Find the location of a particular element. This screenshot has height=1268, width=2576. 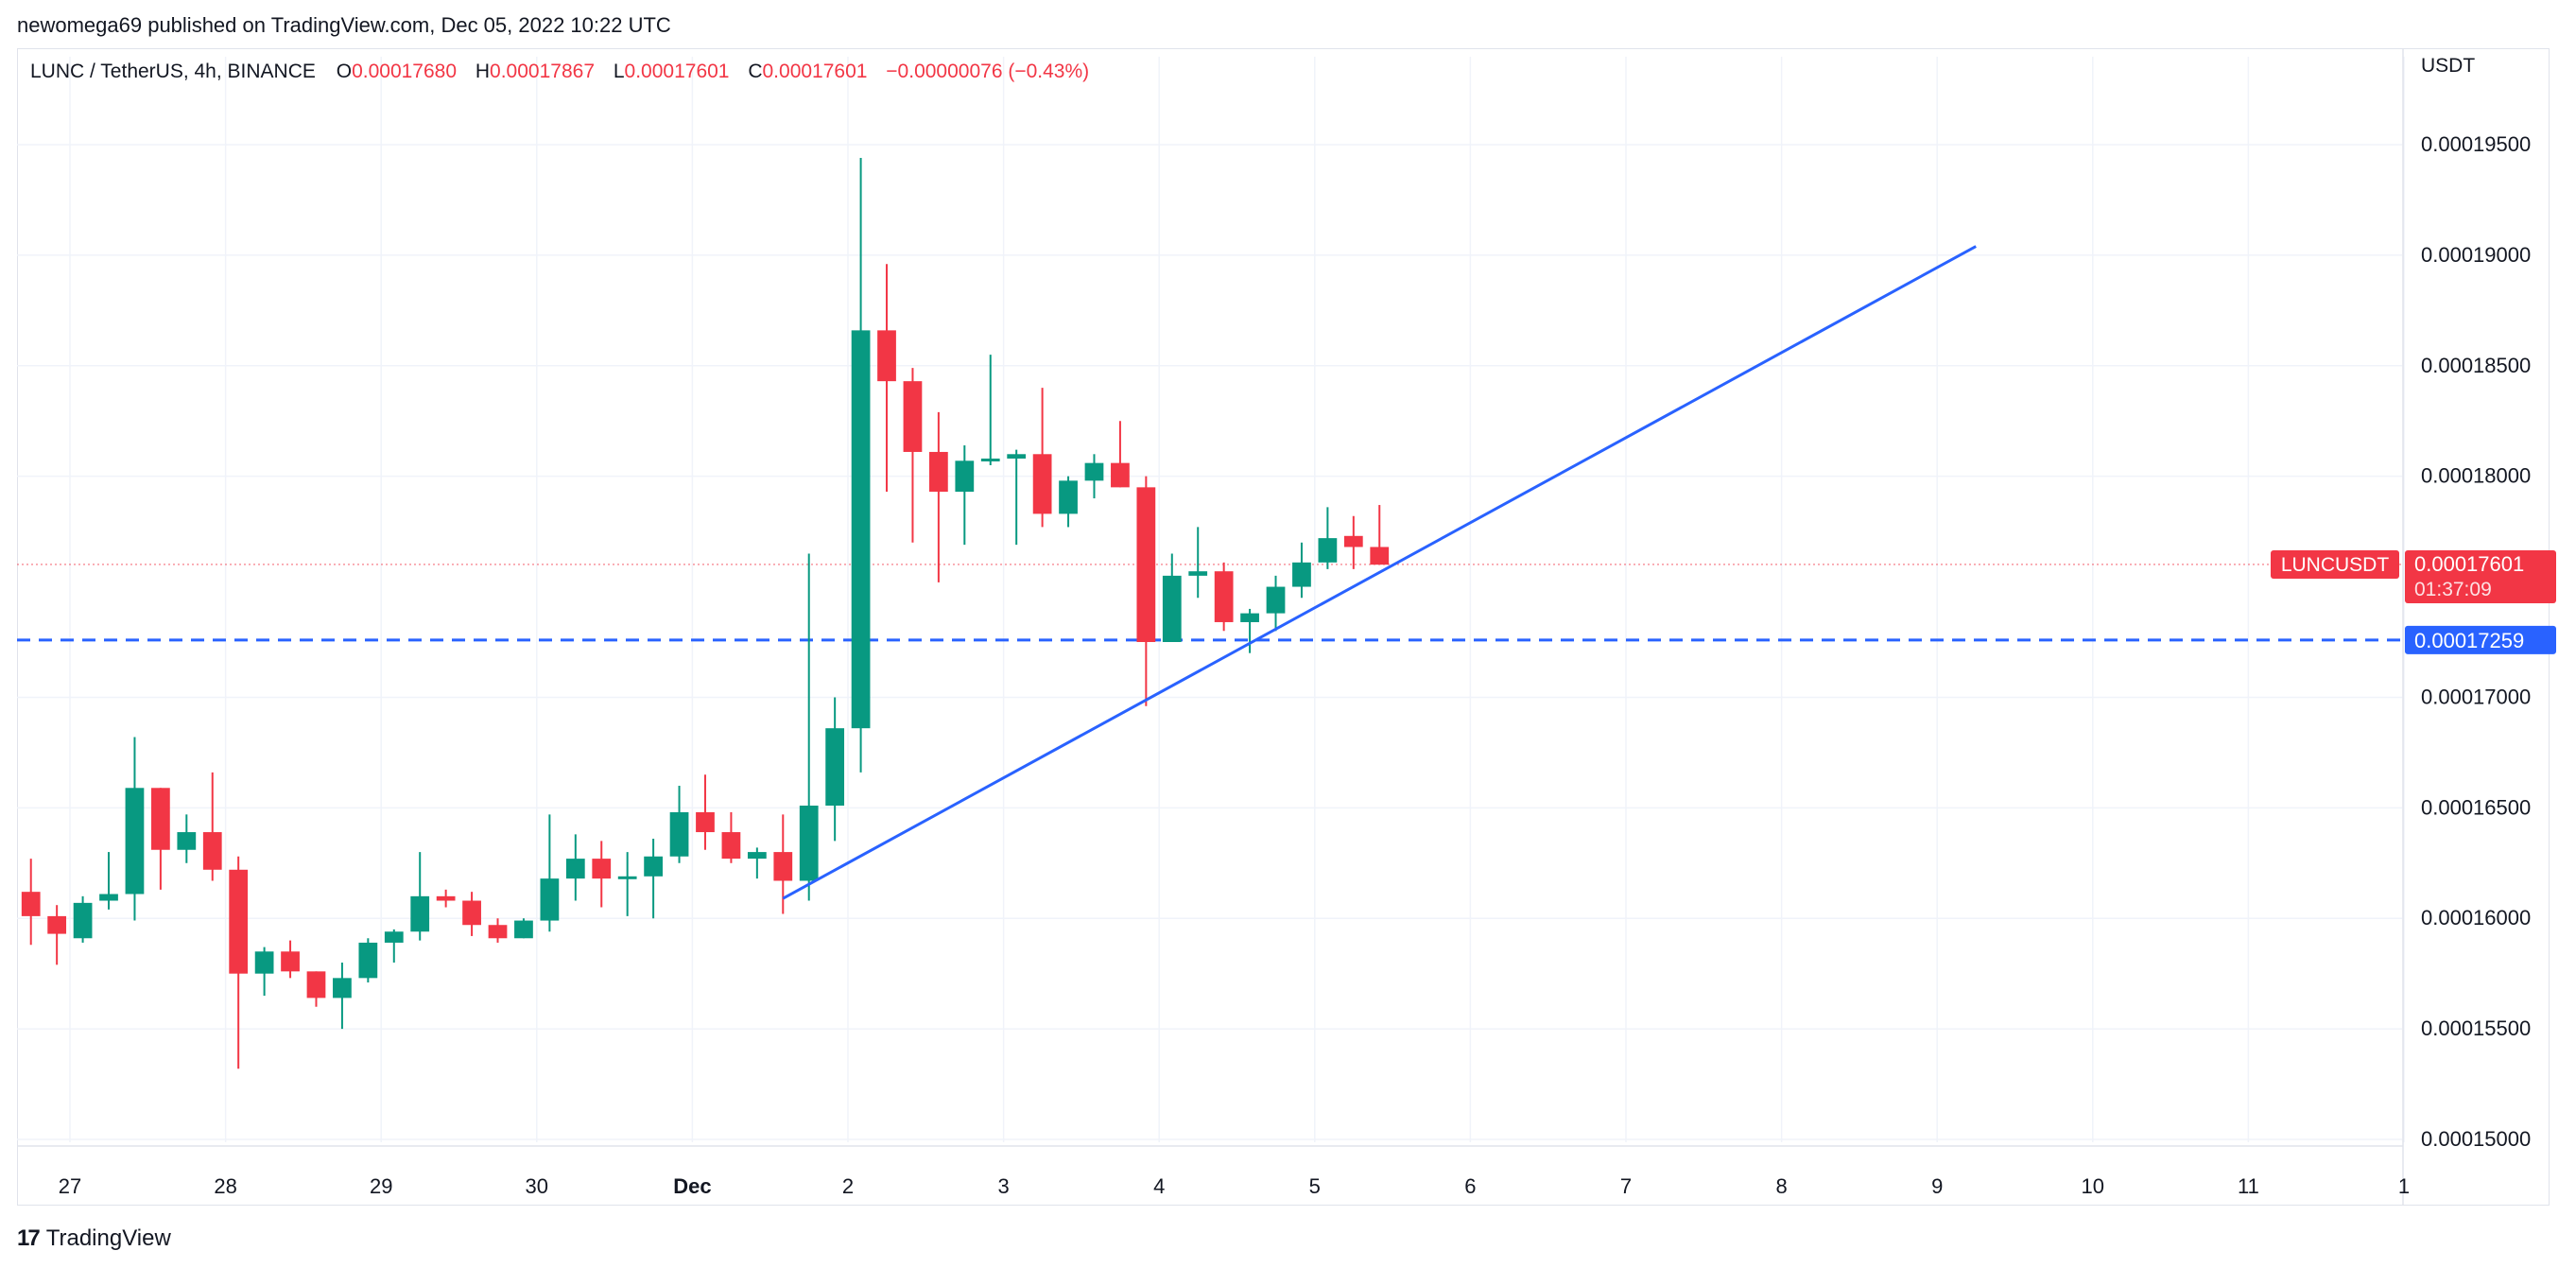

legend-symbol: LUNC / TetherUS, 4h, BINANCE is located at coordinates (173, 72).